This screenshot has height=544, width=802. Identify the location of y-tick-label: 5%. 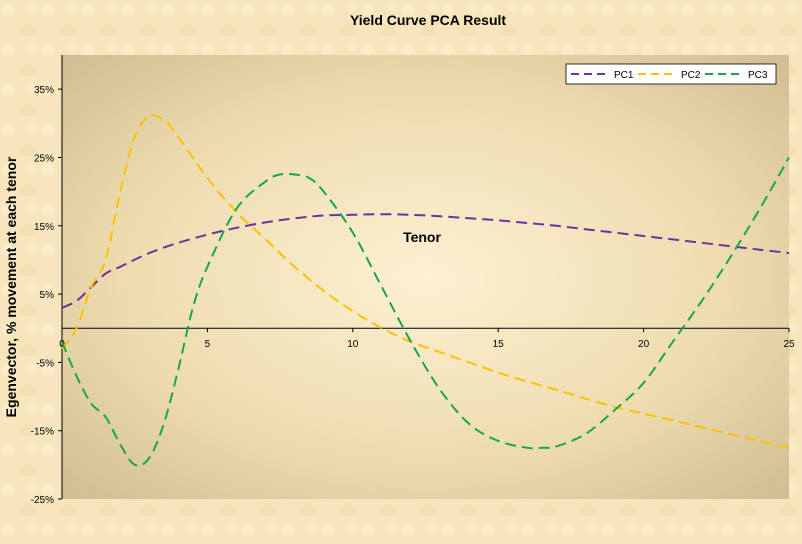
(47, 295).